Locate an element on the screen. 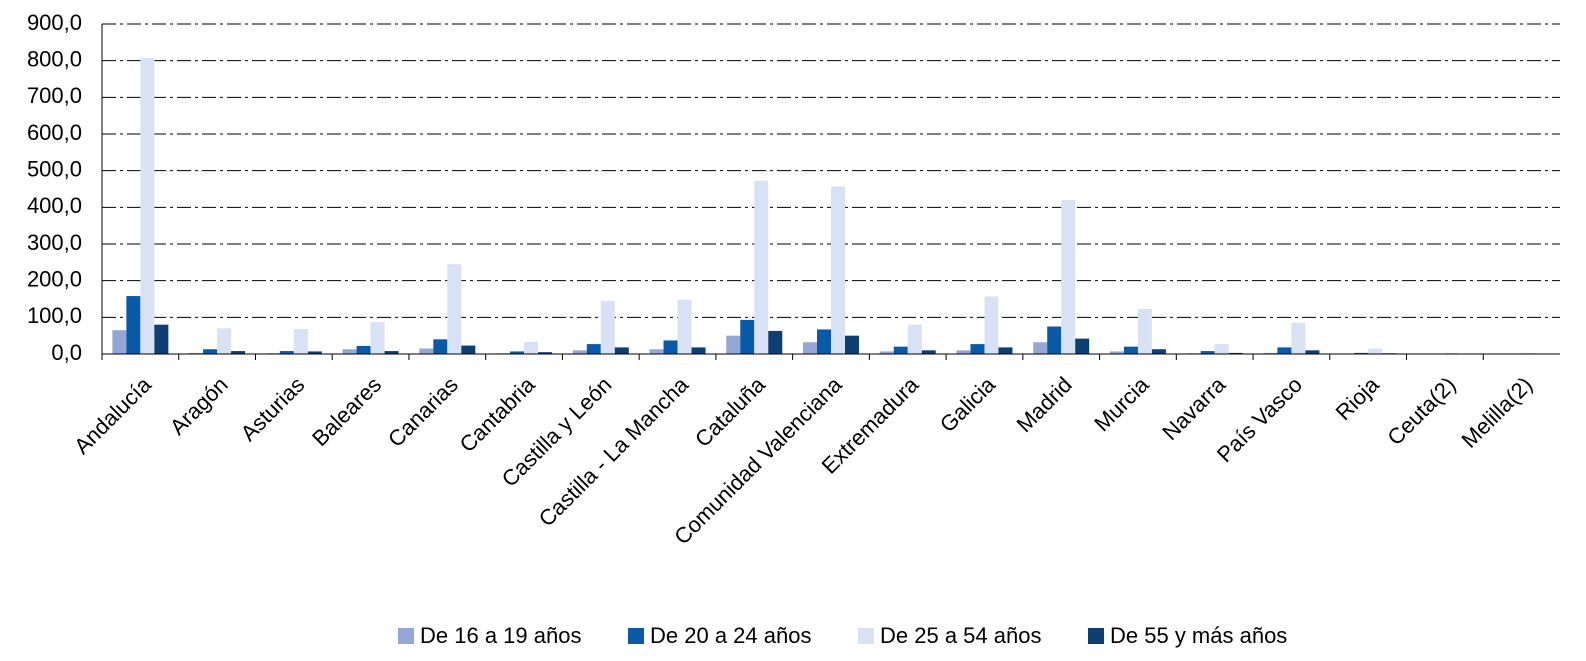  y-tick-label: 500,0 is located at coordinates (54, 168).